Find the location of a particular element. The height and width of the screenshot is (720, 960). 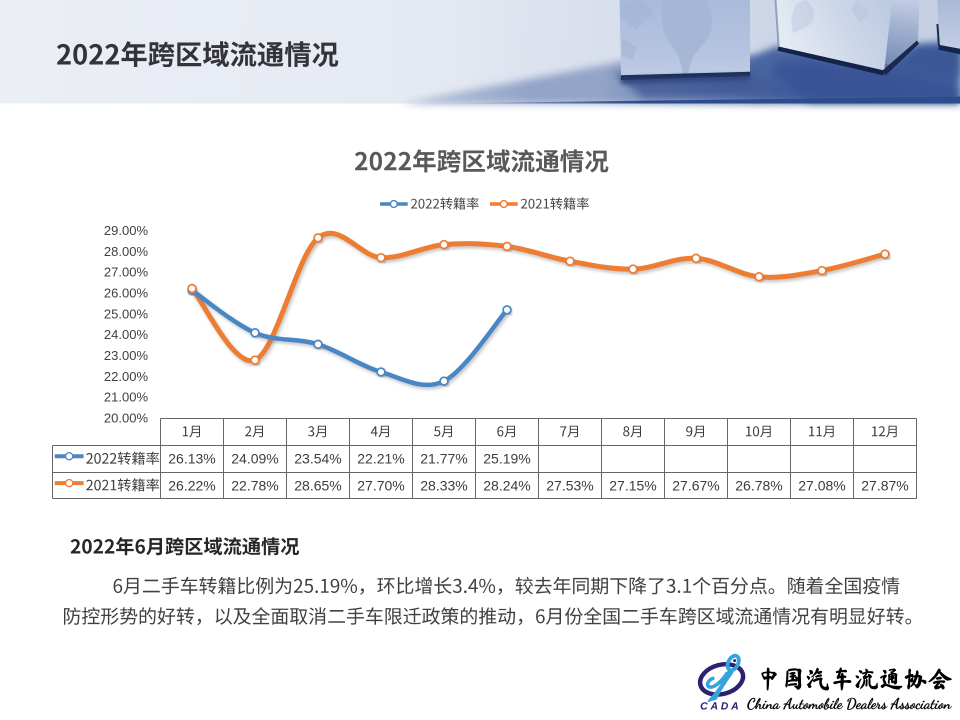

svg-text: 26.00% is located at coordinates (126, 293).